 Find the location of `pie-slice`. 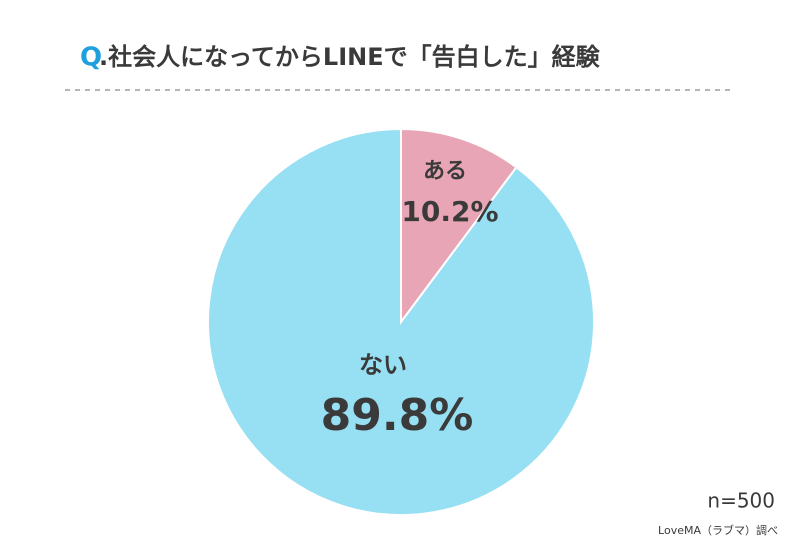

pie-slice is located at coordinates (459, 226).